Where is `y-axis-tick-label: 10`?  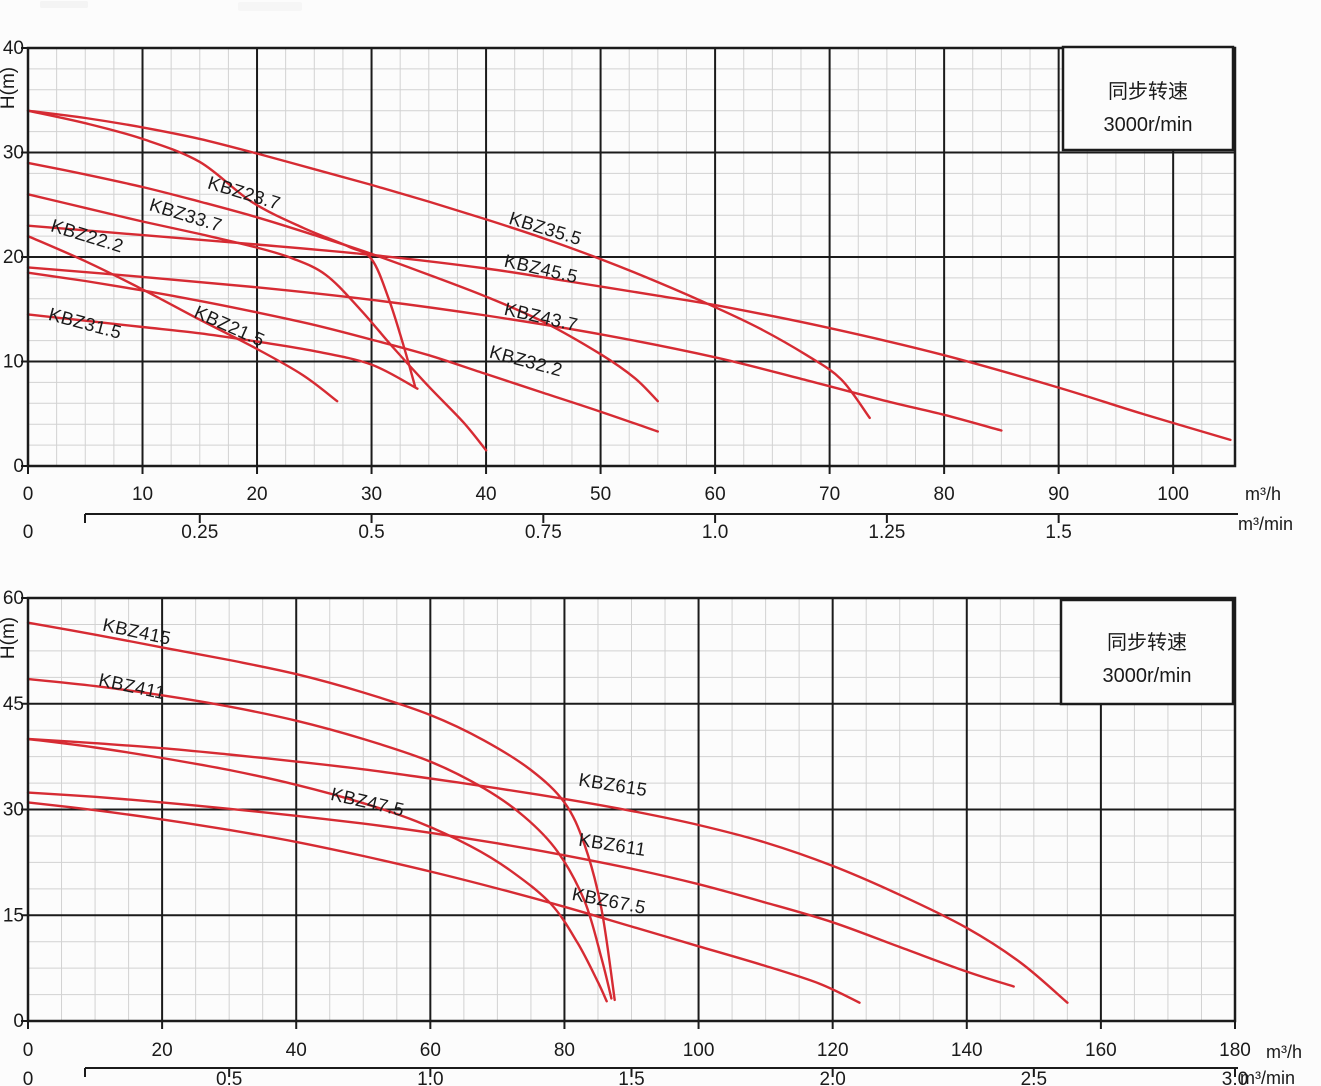
y-axis-tick-label: 10 is located at coordinates (13, 362).